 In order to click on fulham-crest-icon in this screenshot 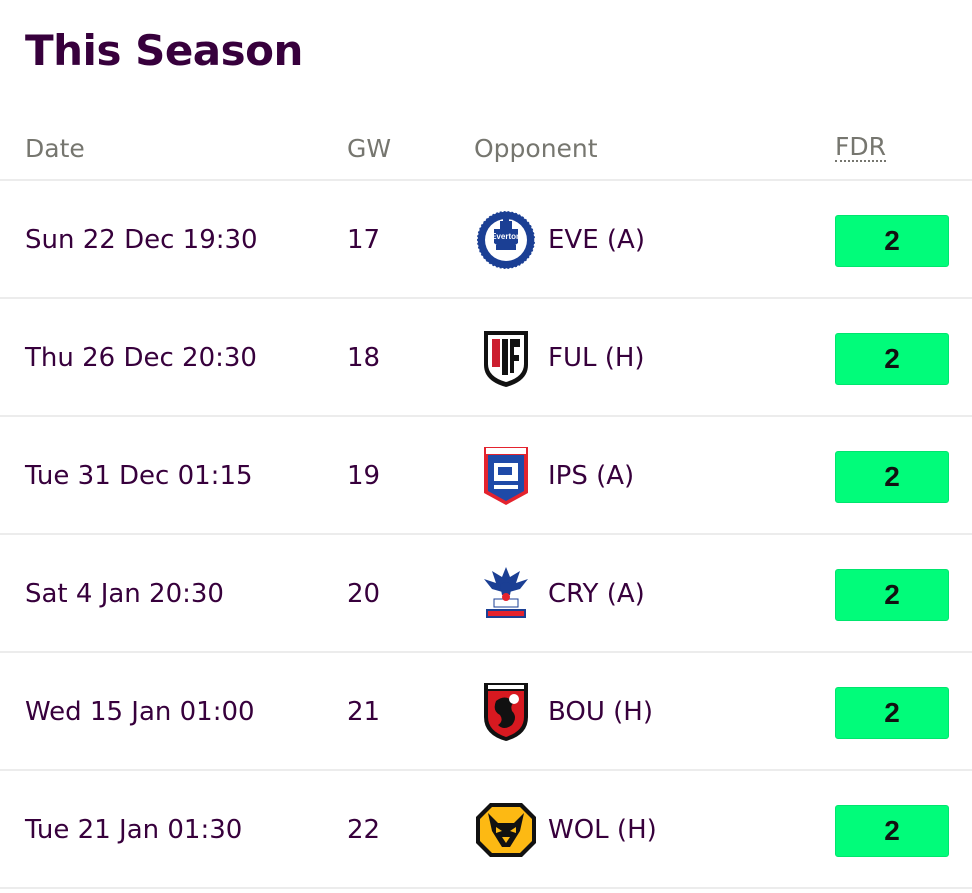, I will do `click(506, 358)`.